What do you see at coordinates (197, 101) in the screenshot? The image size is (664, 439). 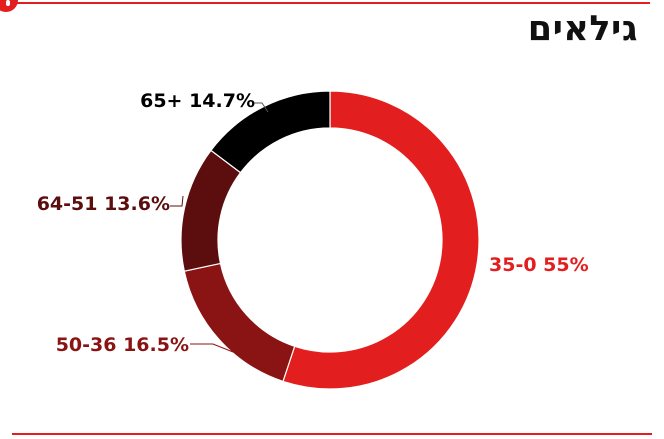 I see `slice-label-65plus: 65+ 14.7%` at bounding box center [197, 101].